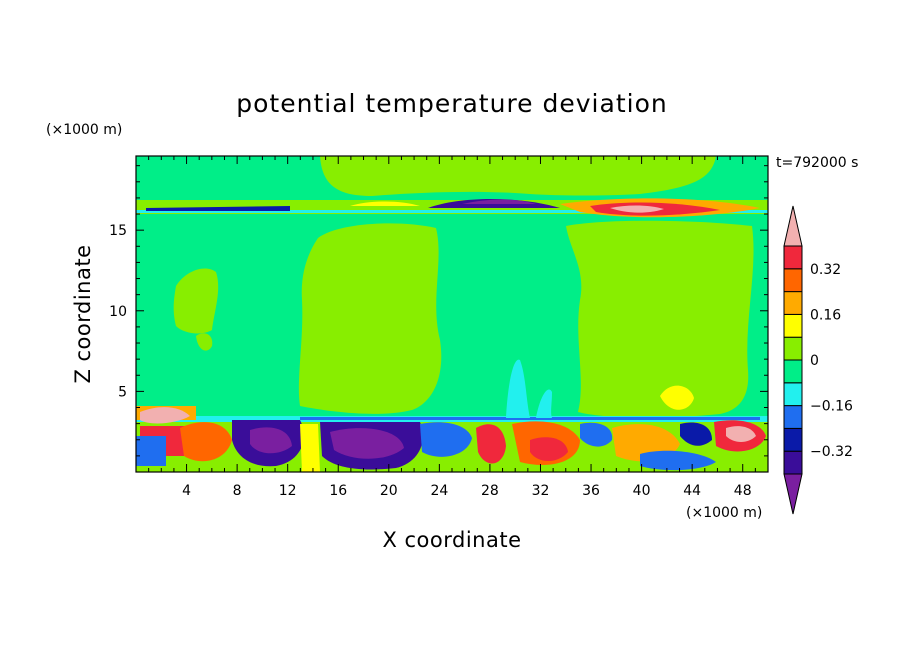 This screenshot has width=904, height=654. What do you see at coordinates (530, 418) in the screenshot?
I see `bl-top-blue` at bounding box center [530, 418].